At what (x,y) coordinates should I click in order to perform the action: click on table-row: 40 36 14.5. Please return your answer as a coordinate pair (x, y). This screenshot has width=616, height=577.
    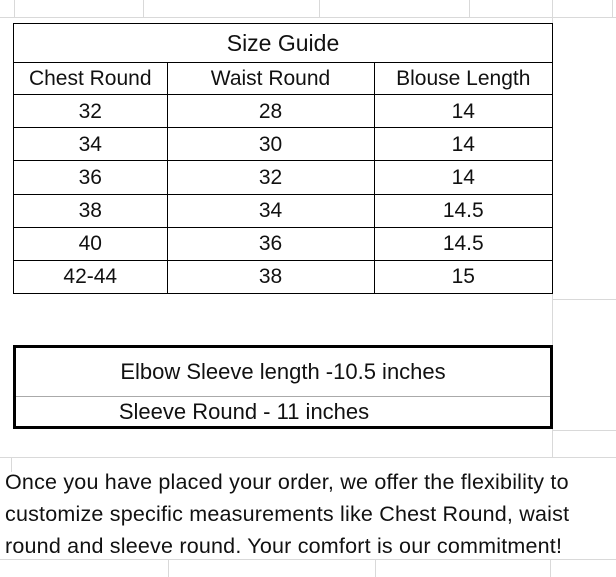
    Looking at the image, I should click on (283, 244).